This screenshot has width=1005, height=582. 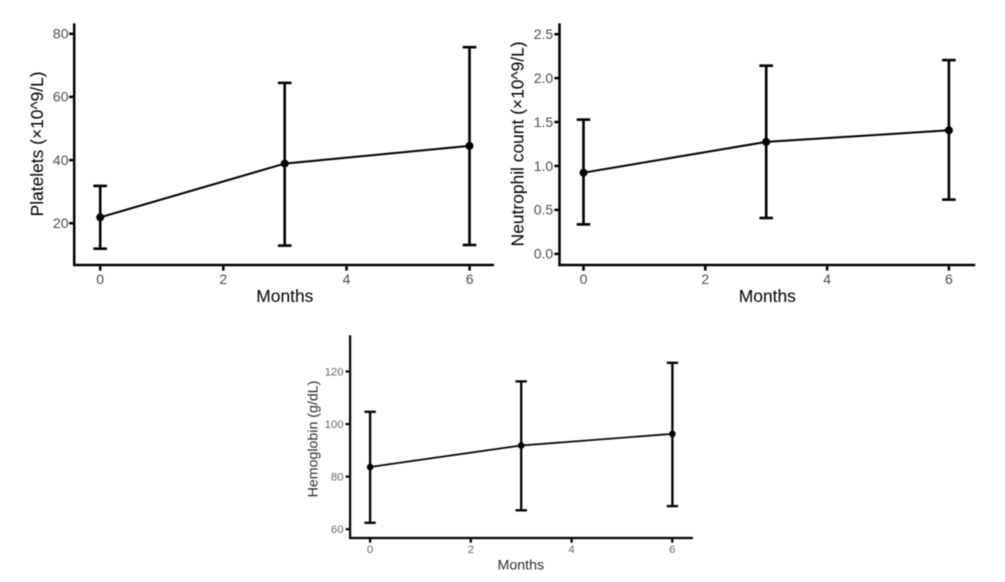 I want to click on svg-text: 40, so click(x=61, y=160).